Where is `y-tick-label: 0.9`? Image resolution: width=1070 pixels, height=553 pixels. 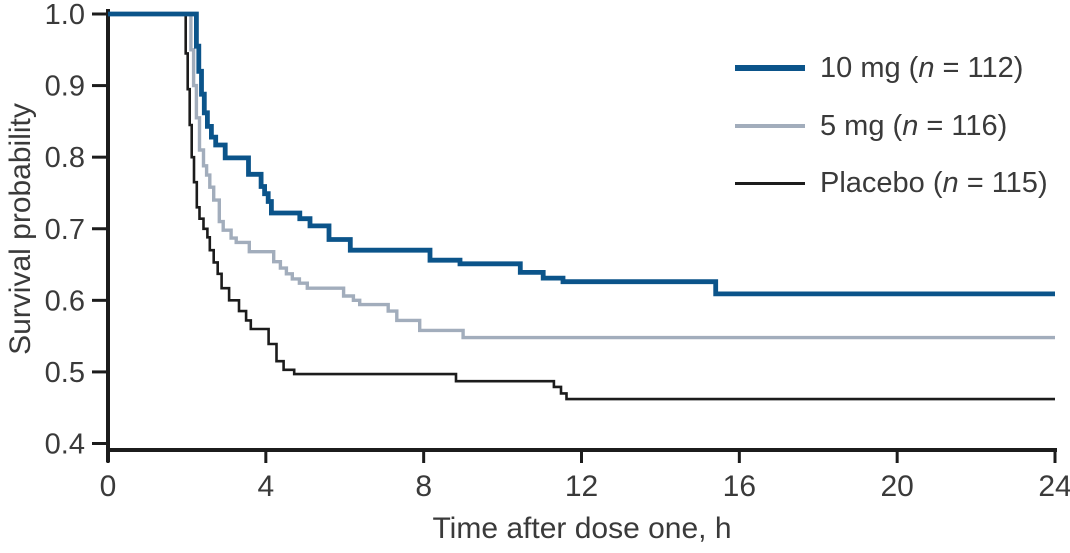 y-tick-label: 0.9 is located at coordinates (65, 87).